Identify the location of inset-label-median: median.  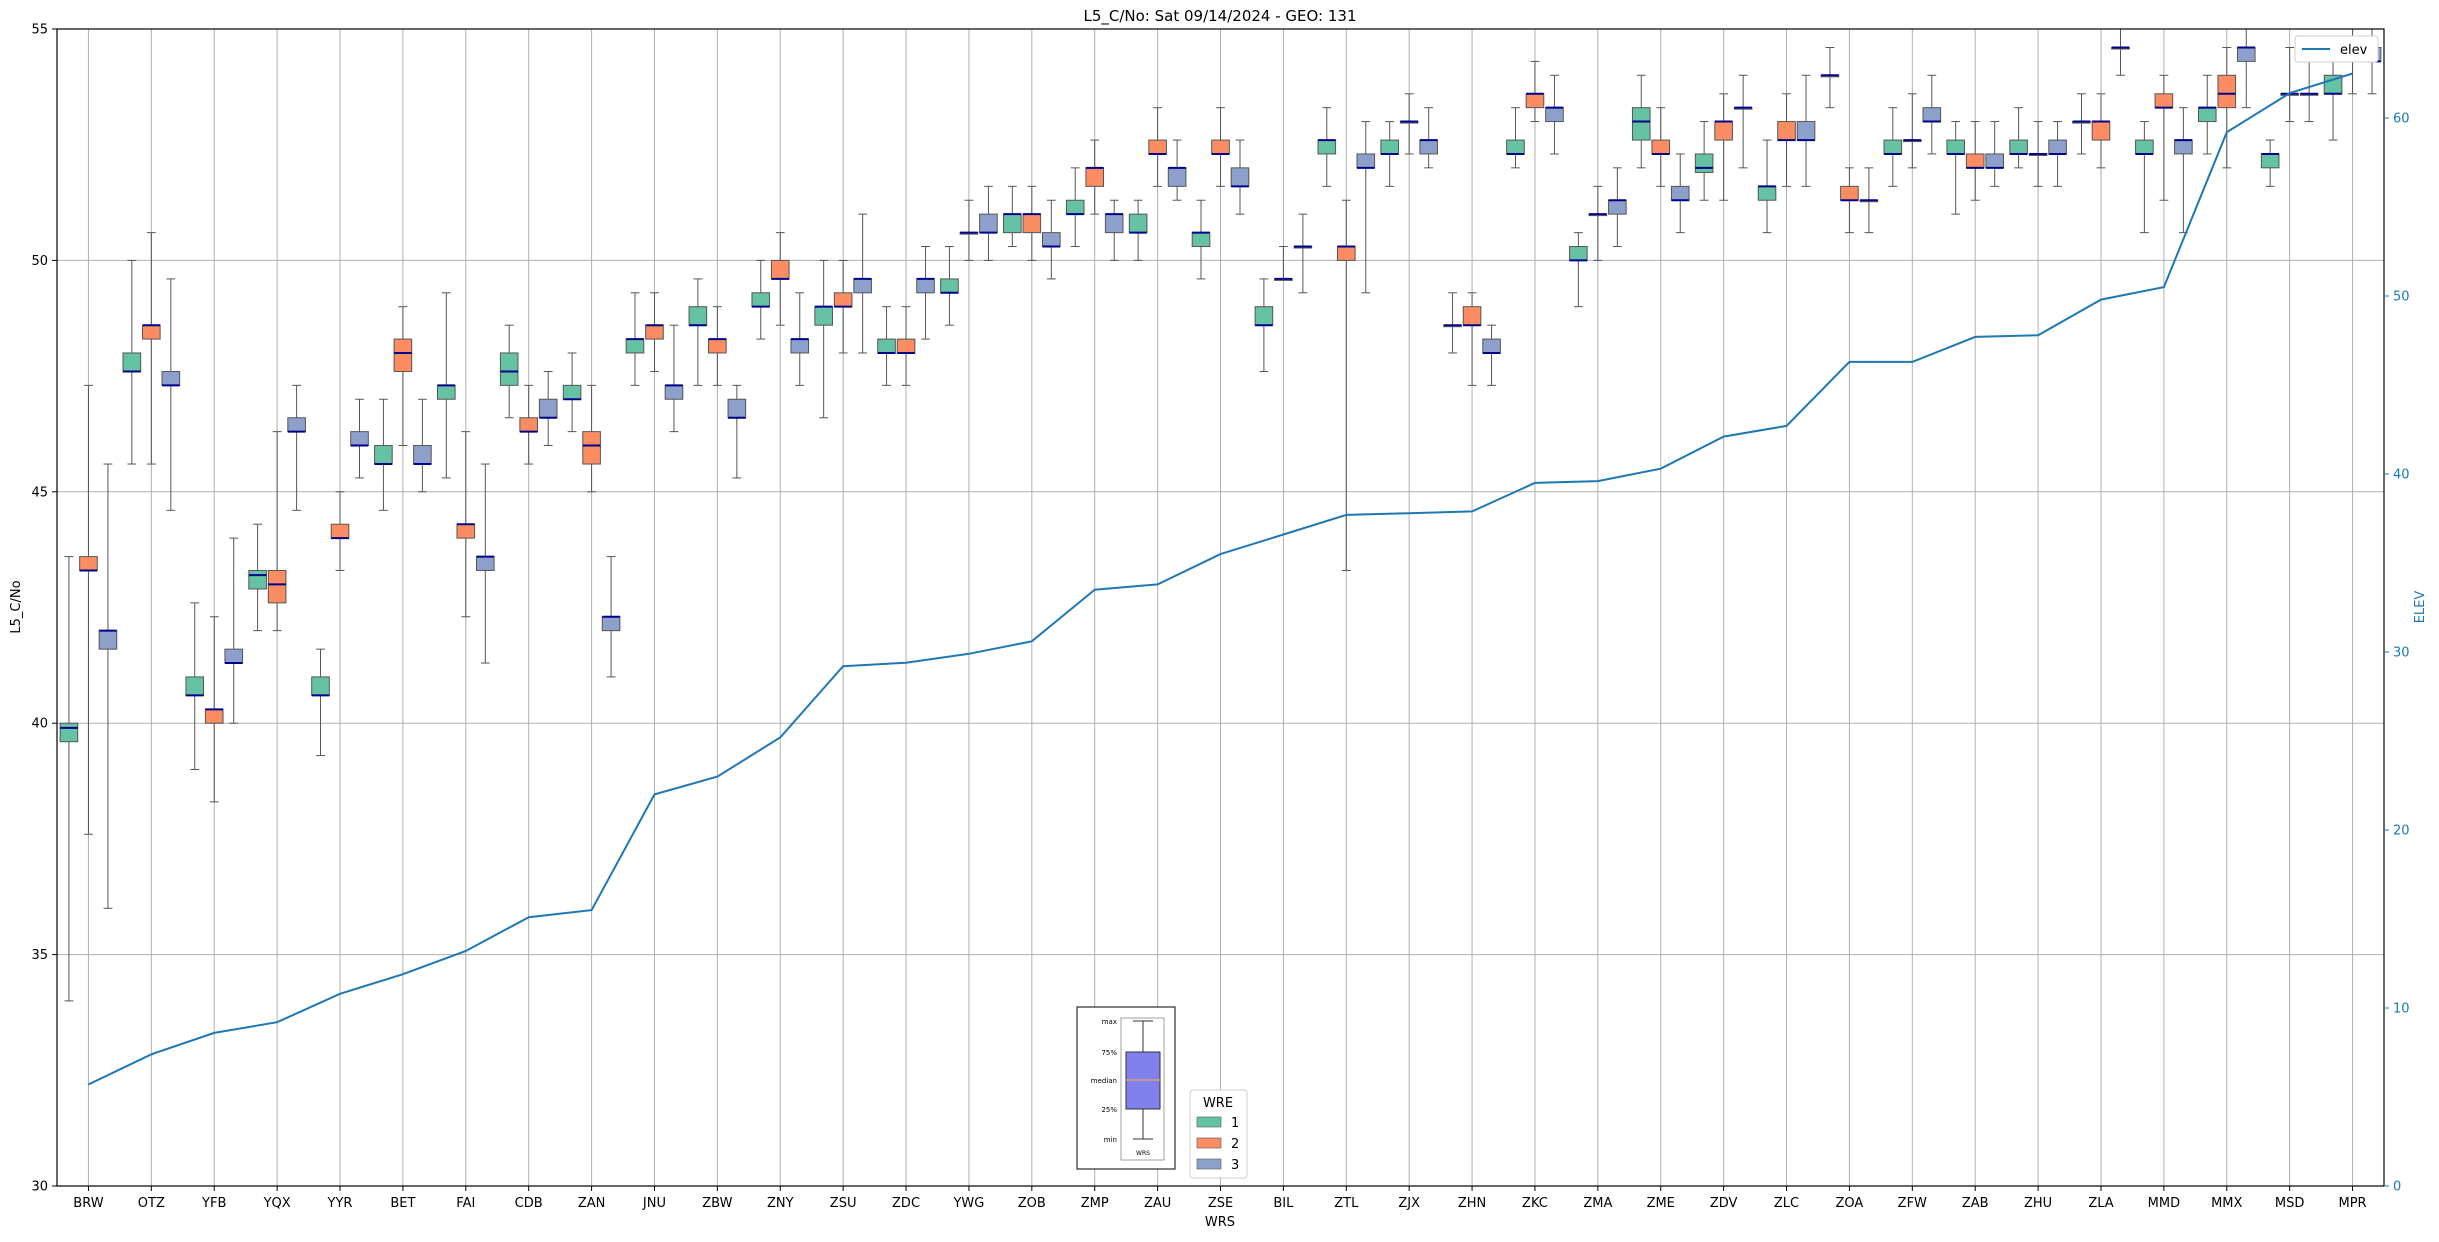
(1104, 1081).